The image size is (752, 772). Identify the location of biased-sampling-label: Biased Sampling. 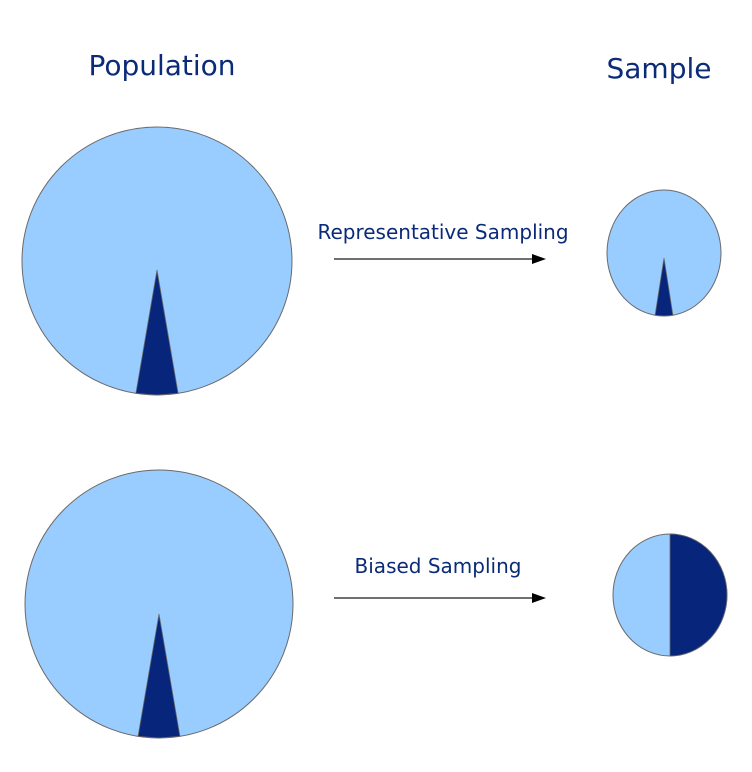
(438, 566).